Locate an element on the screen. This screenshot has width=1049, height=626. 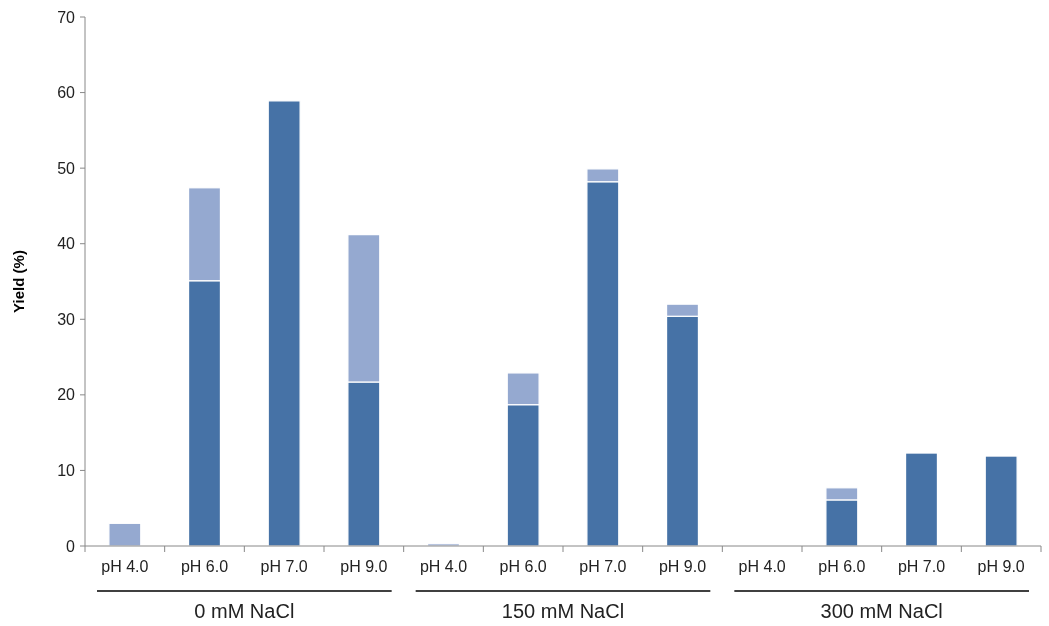
y-tick-label: 70 is located at coordinates (66, 17).